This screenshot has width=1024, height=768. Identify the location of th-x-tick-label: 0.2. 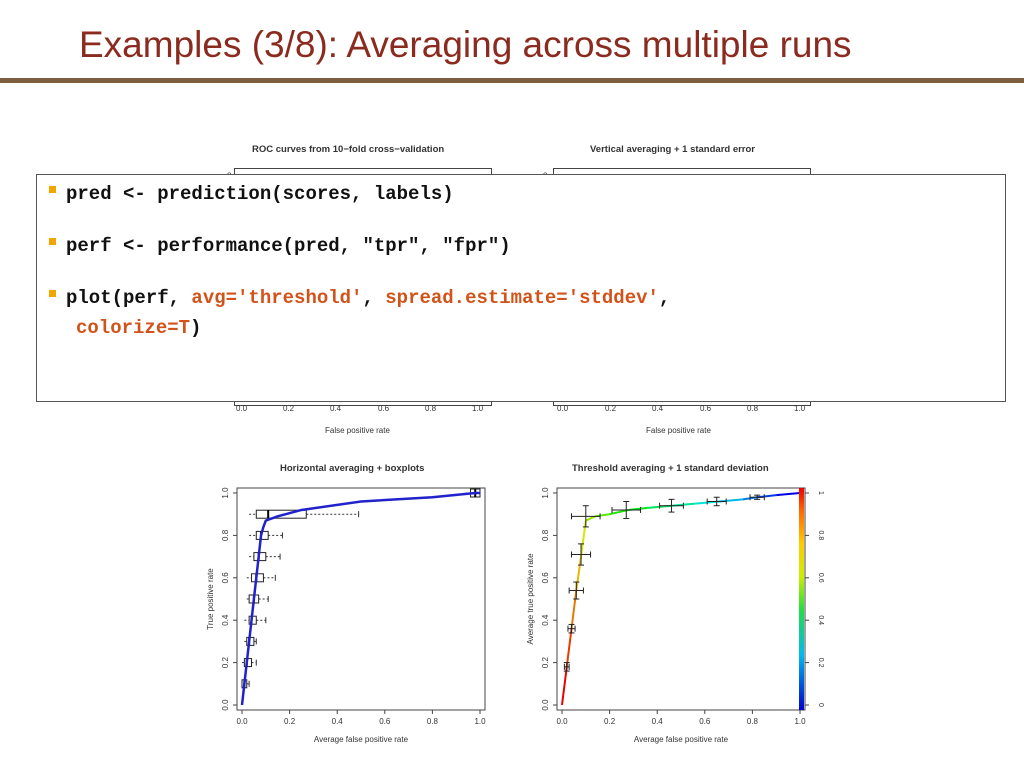
(610, 721).